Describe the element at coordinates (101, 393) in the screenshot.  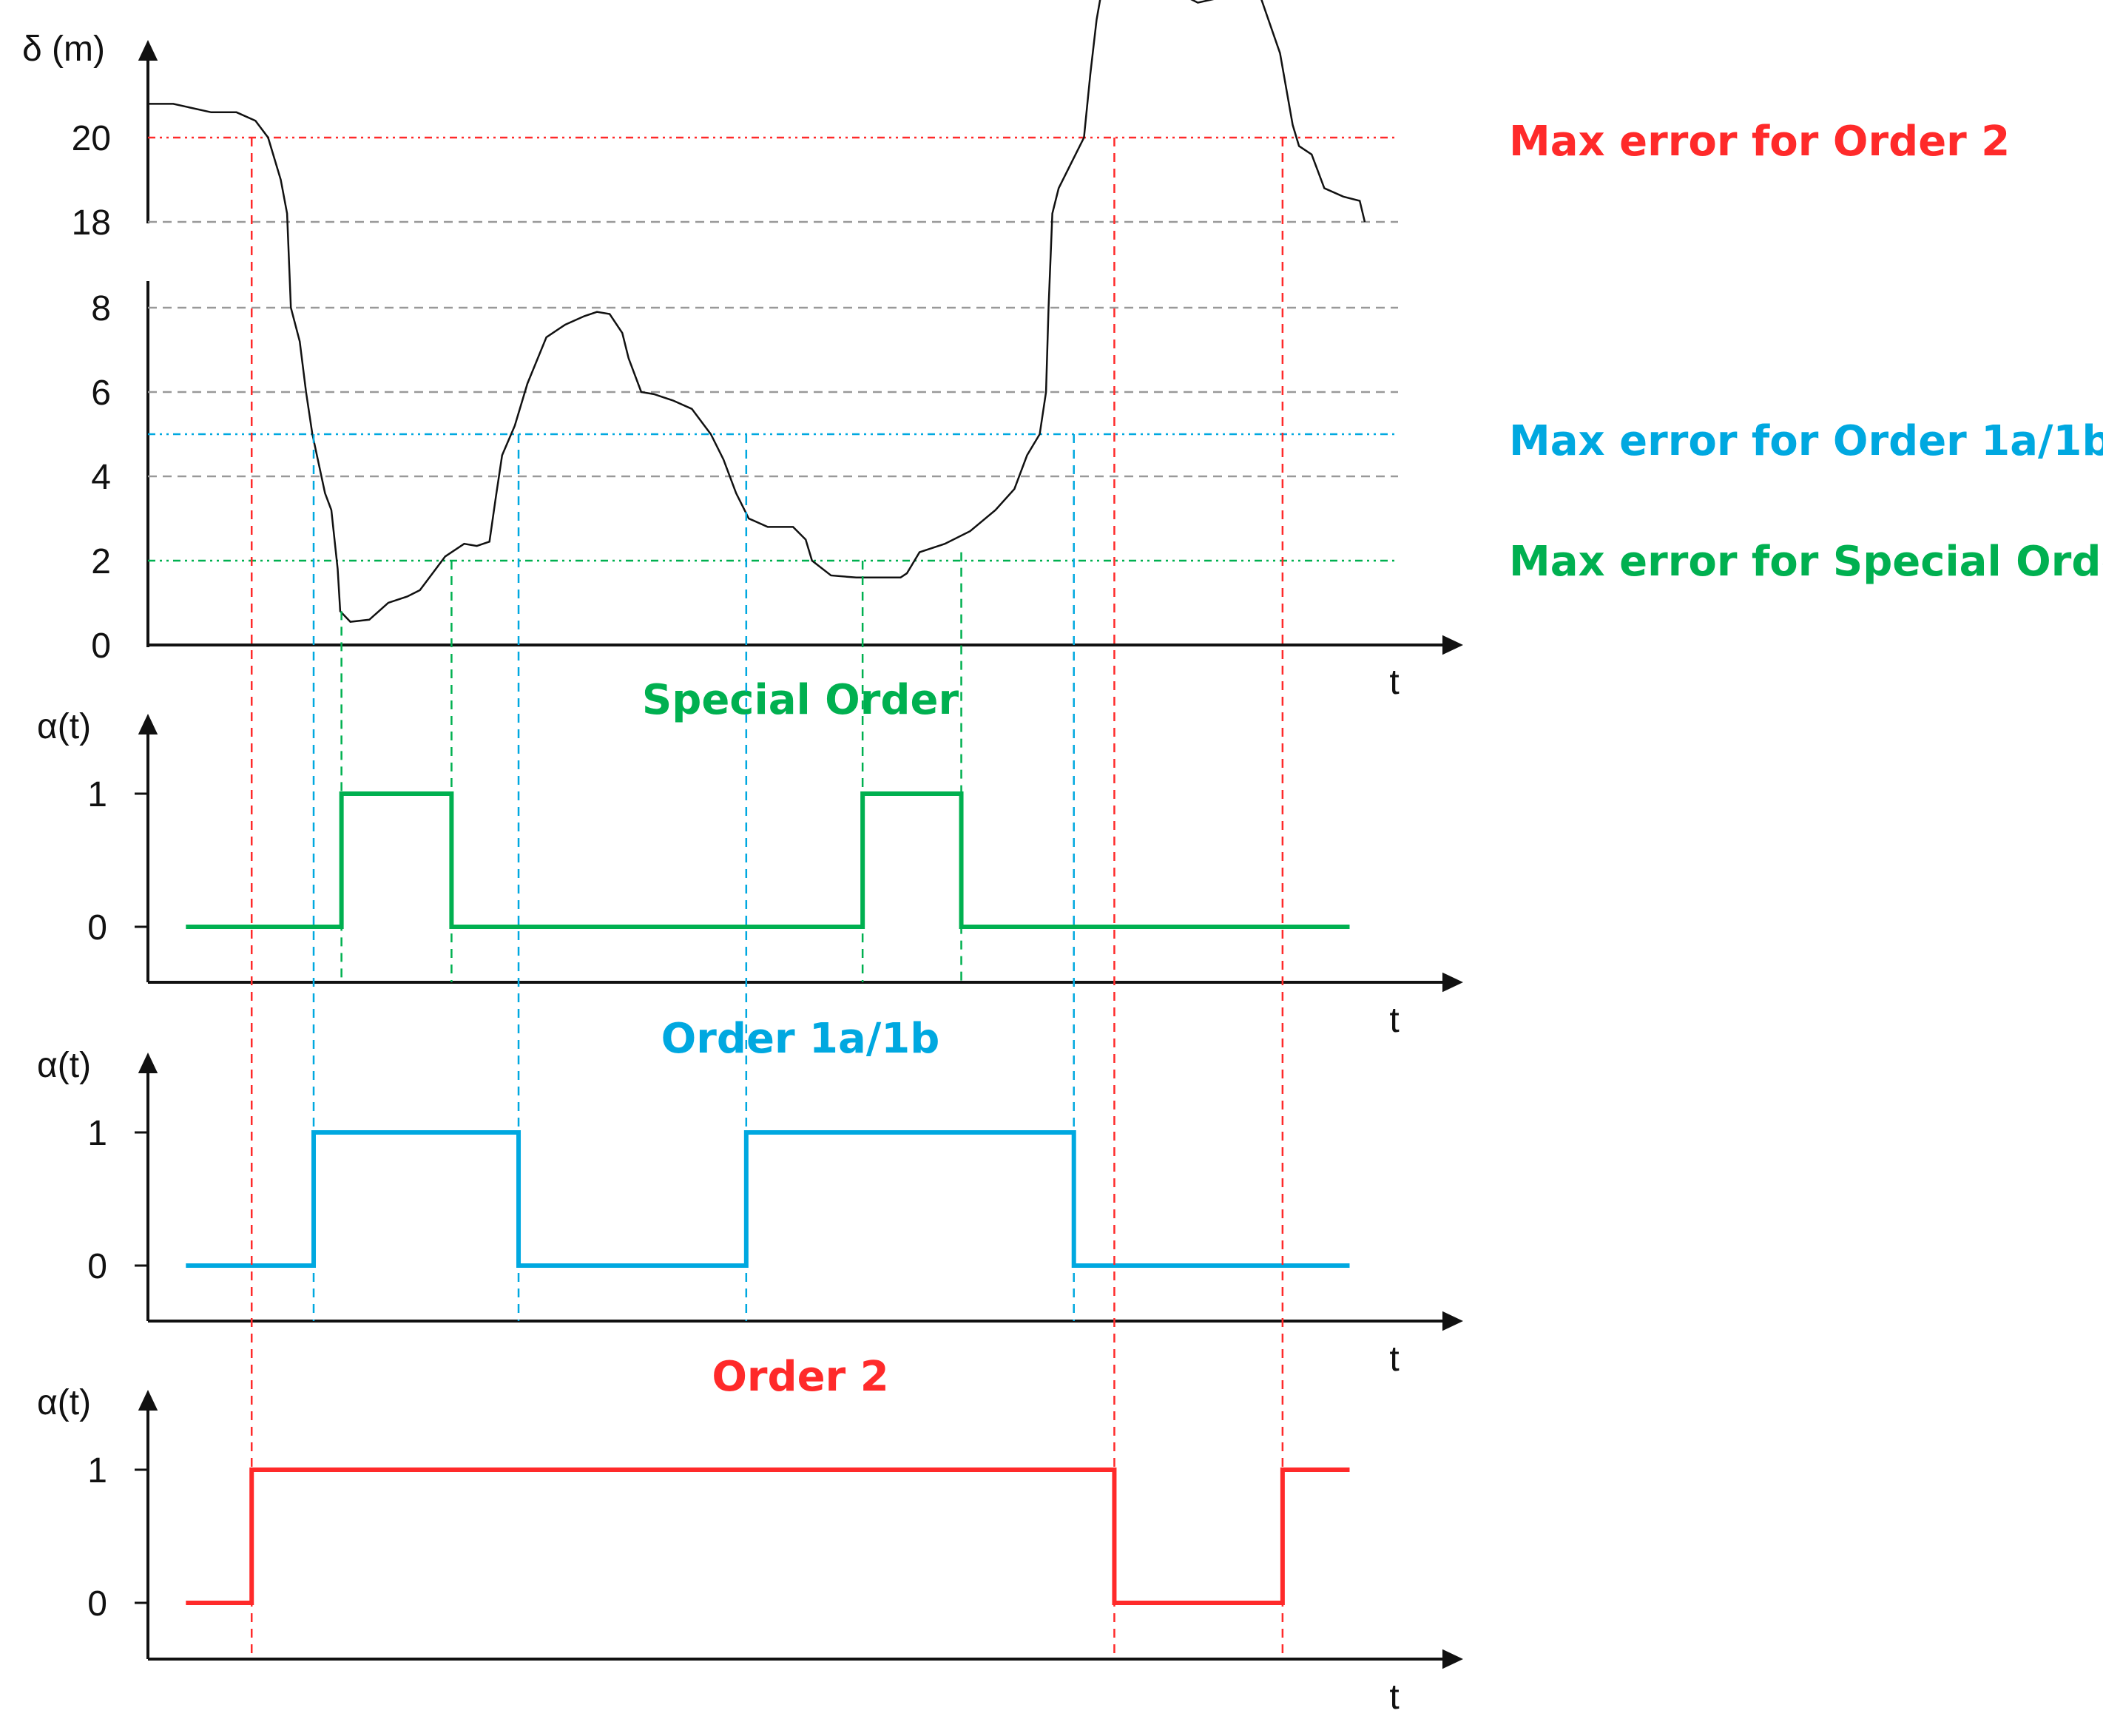
I see `y-tick-label: 6` at that location.